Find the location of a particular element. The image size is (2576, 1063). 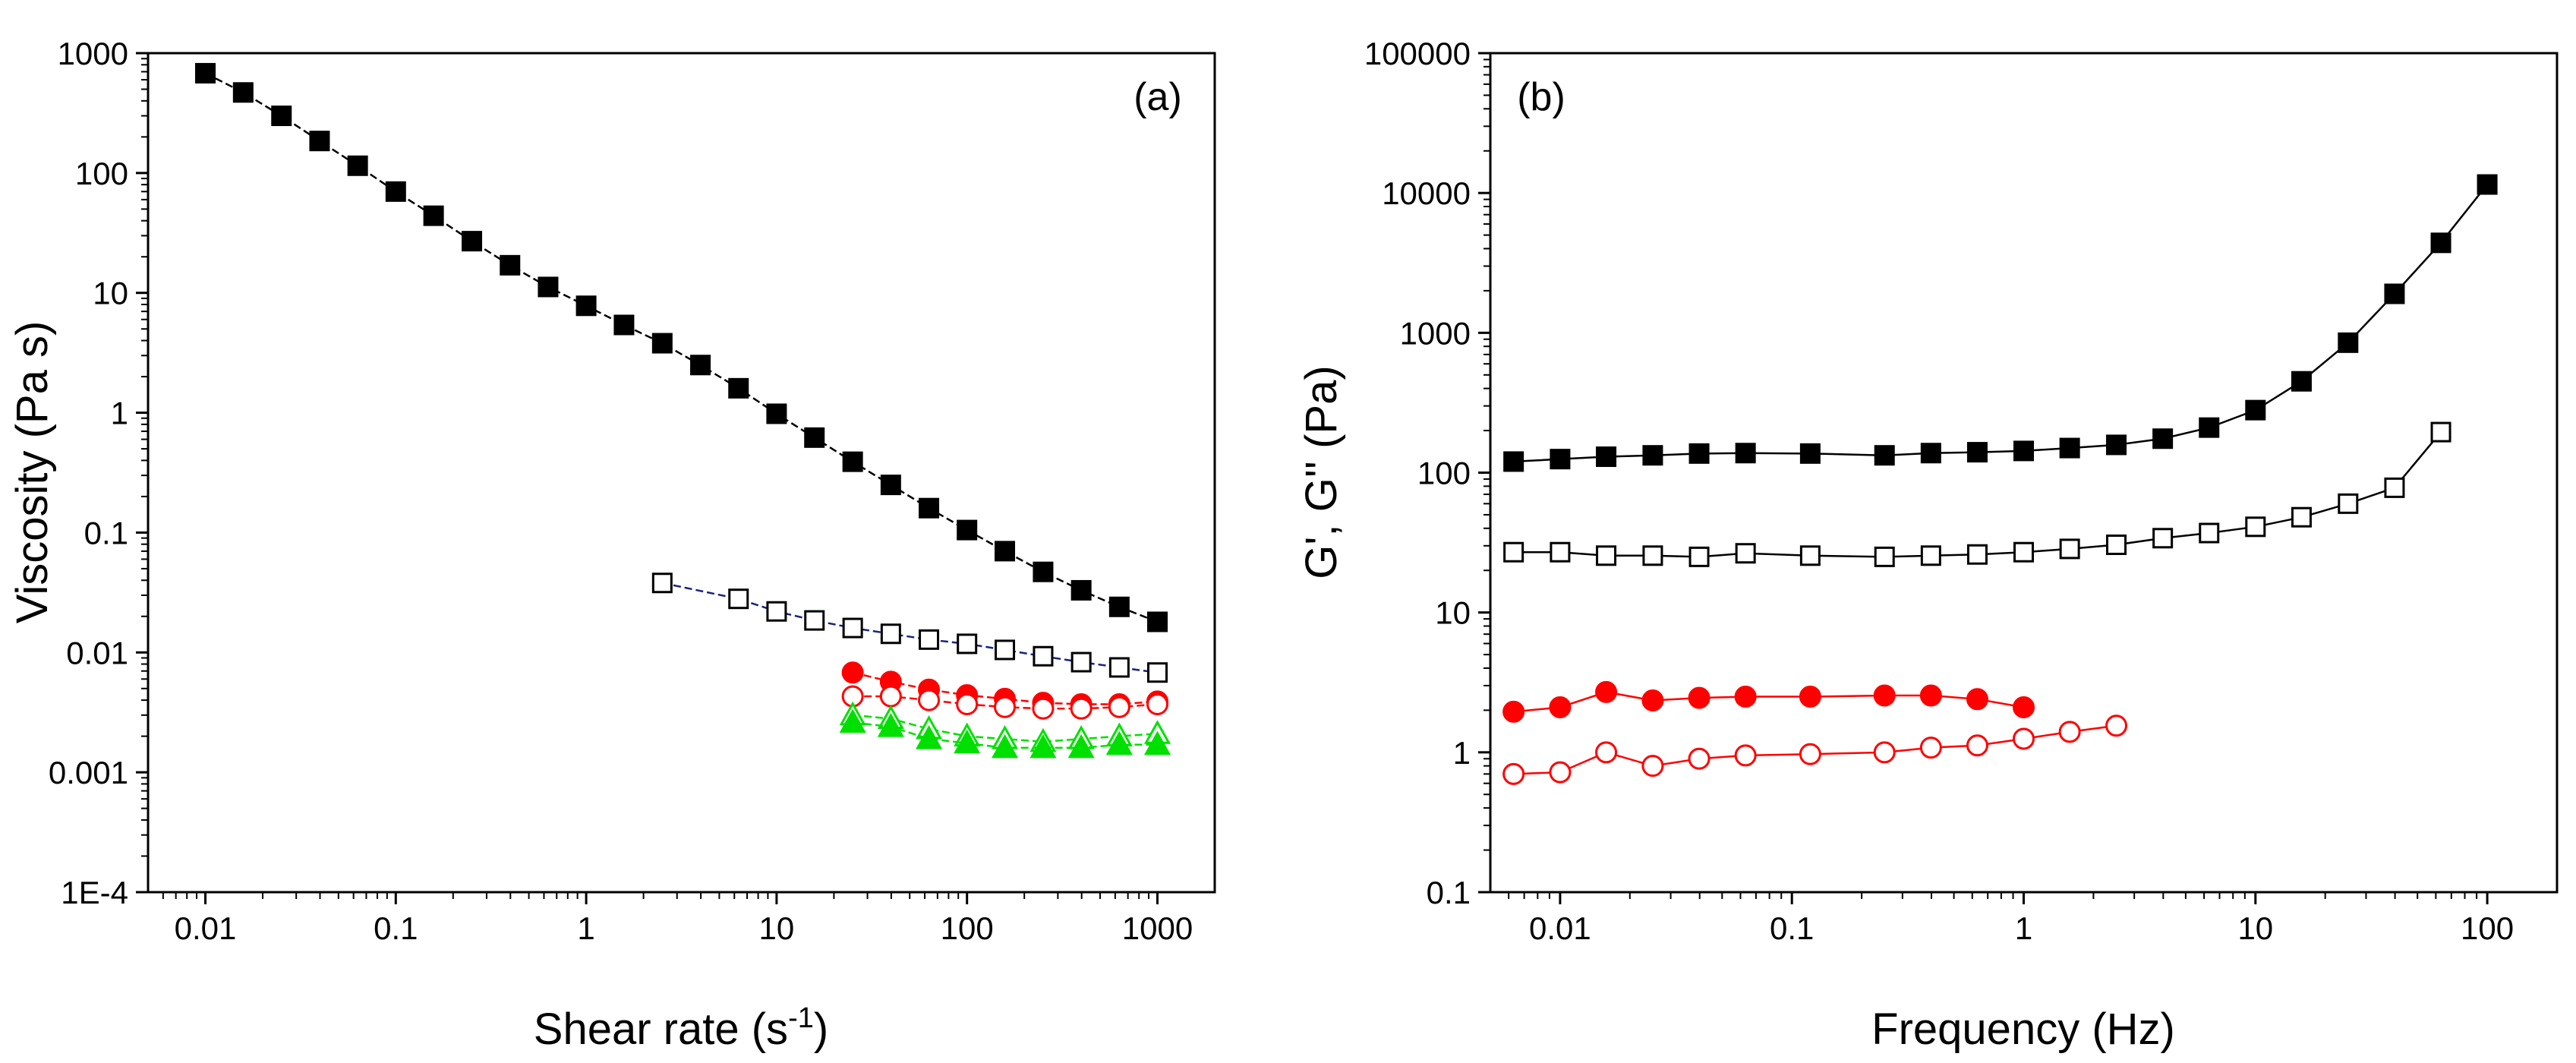

y-tick-label: 10 is located at coordinates (110, 293).